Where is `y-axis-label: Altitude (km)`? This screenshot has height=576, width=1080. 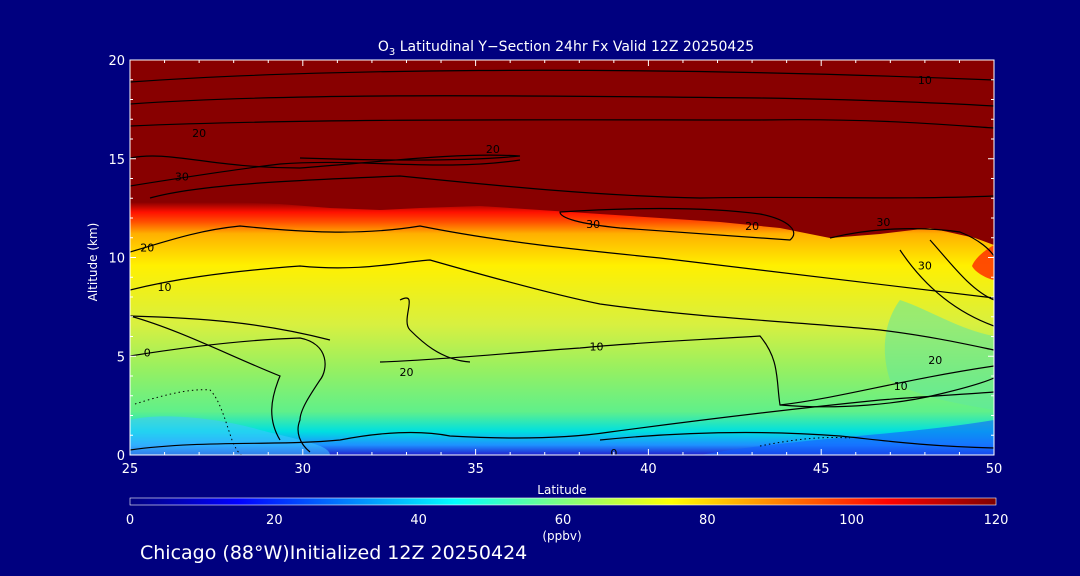
y-axis-label: Altitude (km) is located at coordinates (93, 262).